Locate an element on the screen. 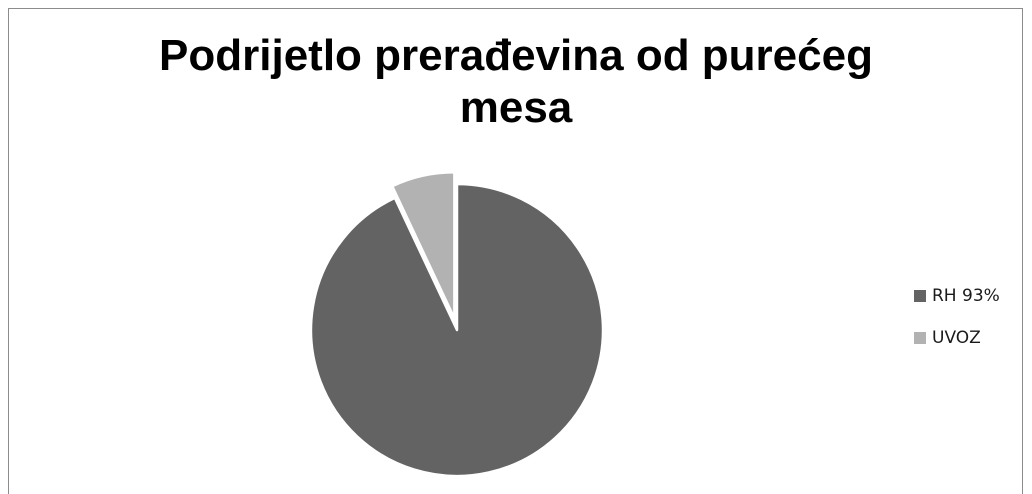 The width and height of the screenshot is (1032, 494). chart-title-line-2: mesa is located at coordinates (516, 107).